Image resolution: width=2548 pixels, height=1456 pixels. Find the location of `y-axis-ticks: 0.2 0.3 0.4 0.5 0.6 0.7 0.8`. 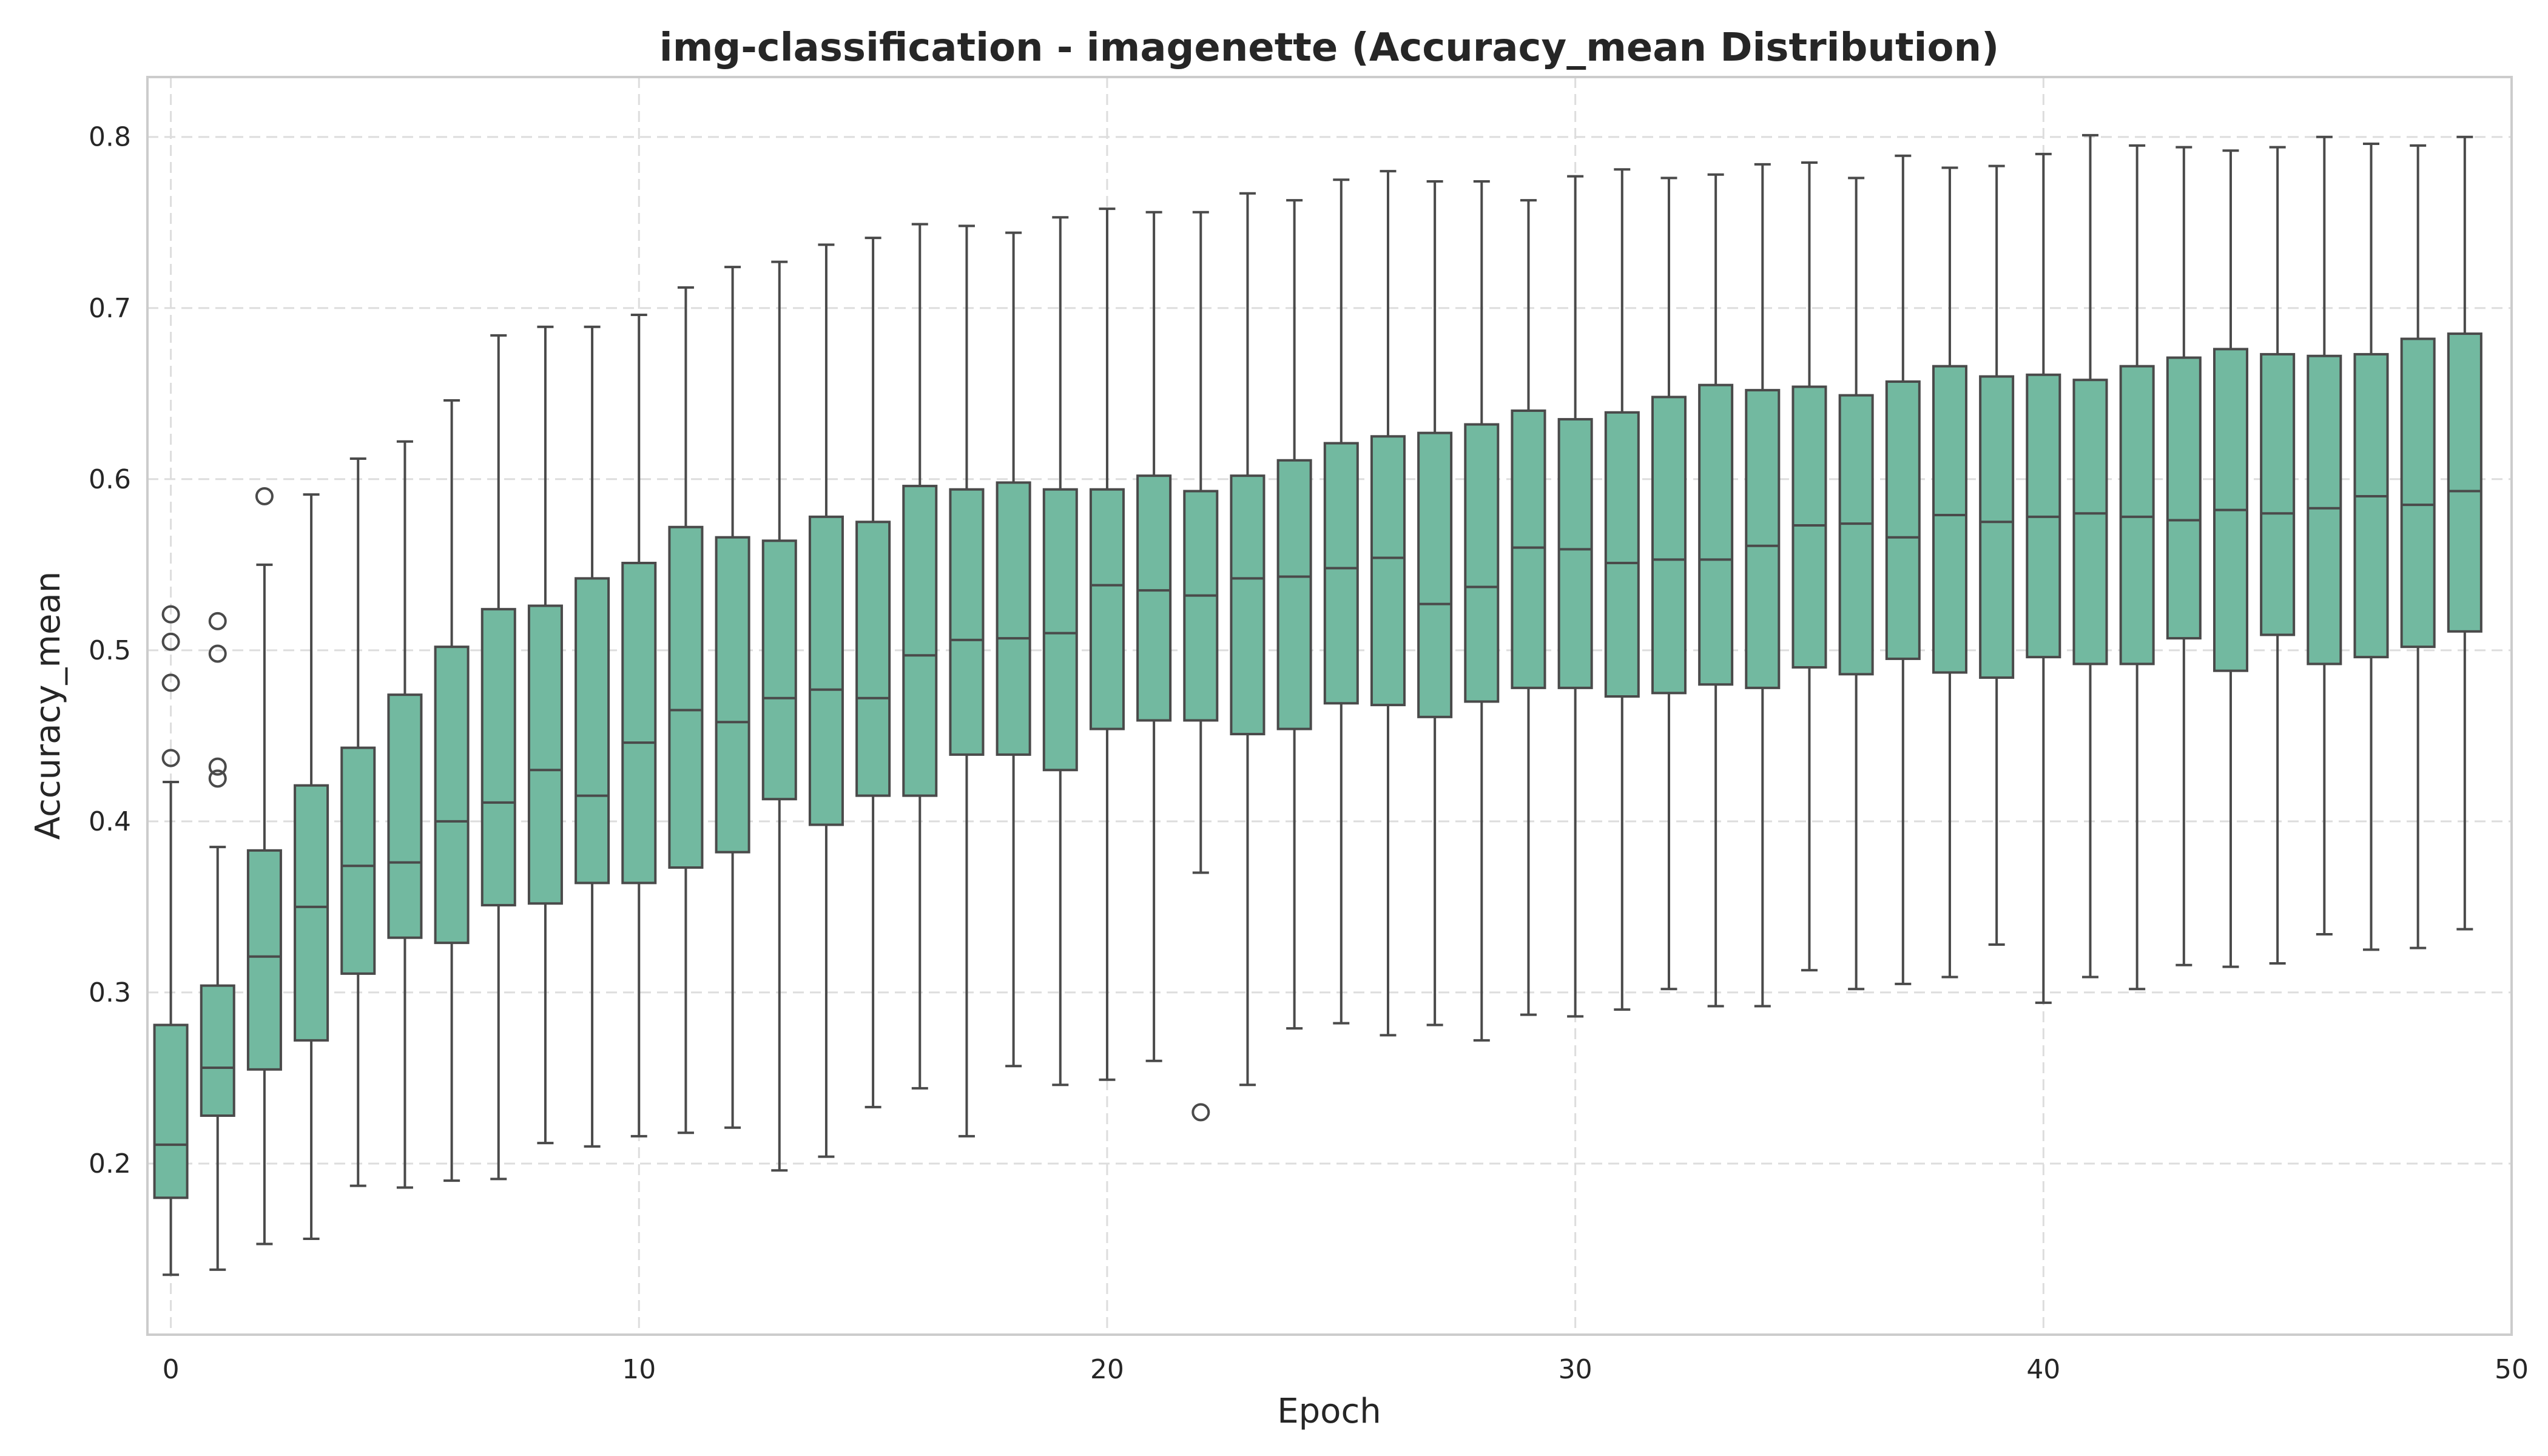

y-axis-ticks: 0.2 0.3 0.4 0.5 0.6 0.7 0.8 is located at coordinates (110, 650).